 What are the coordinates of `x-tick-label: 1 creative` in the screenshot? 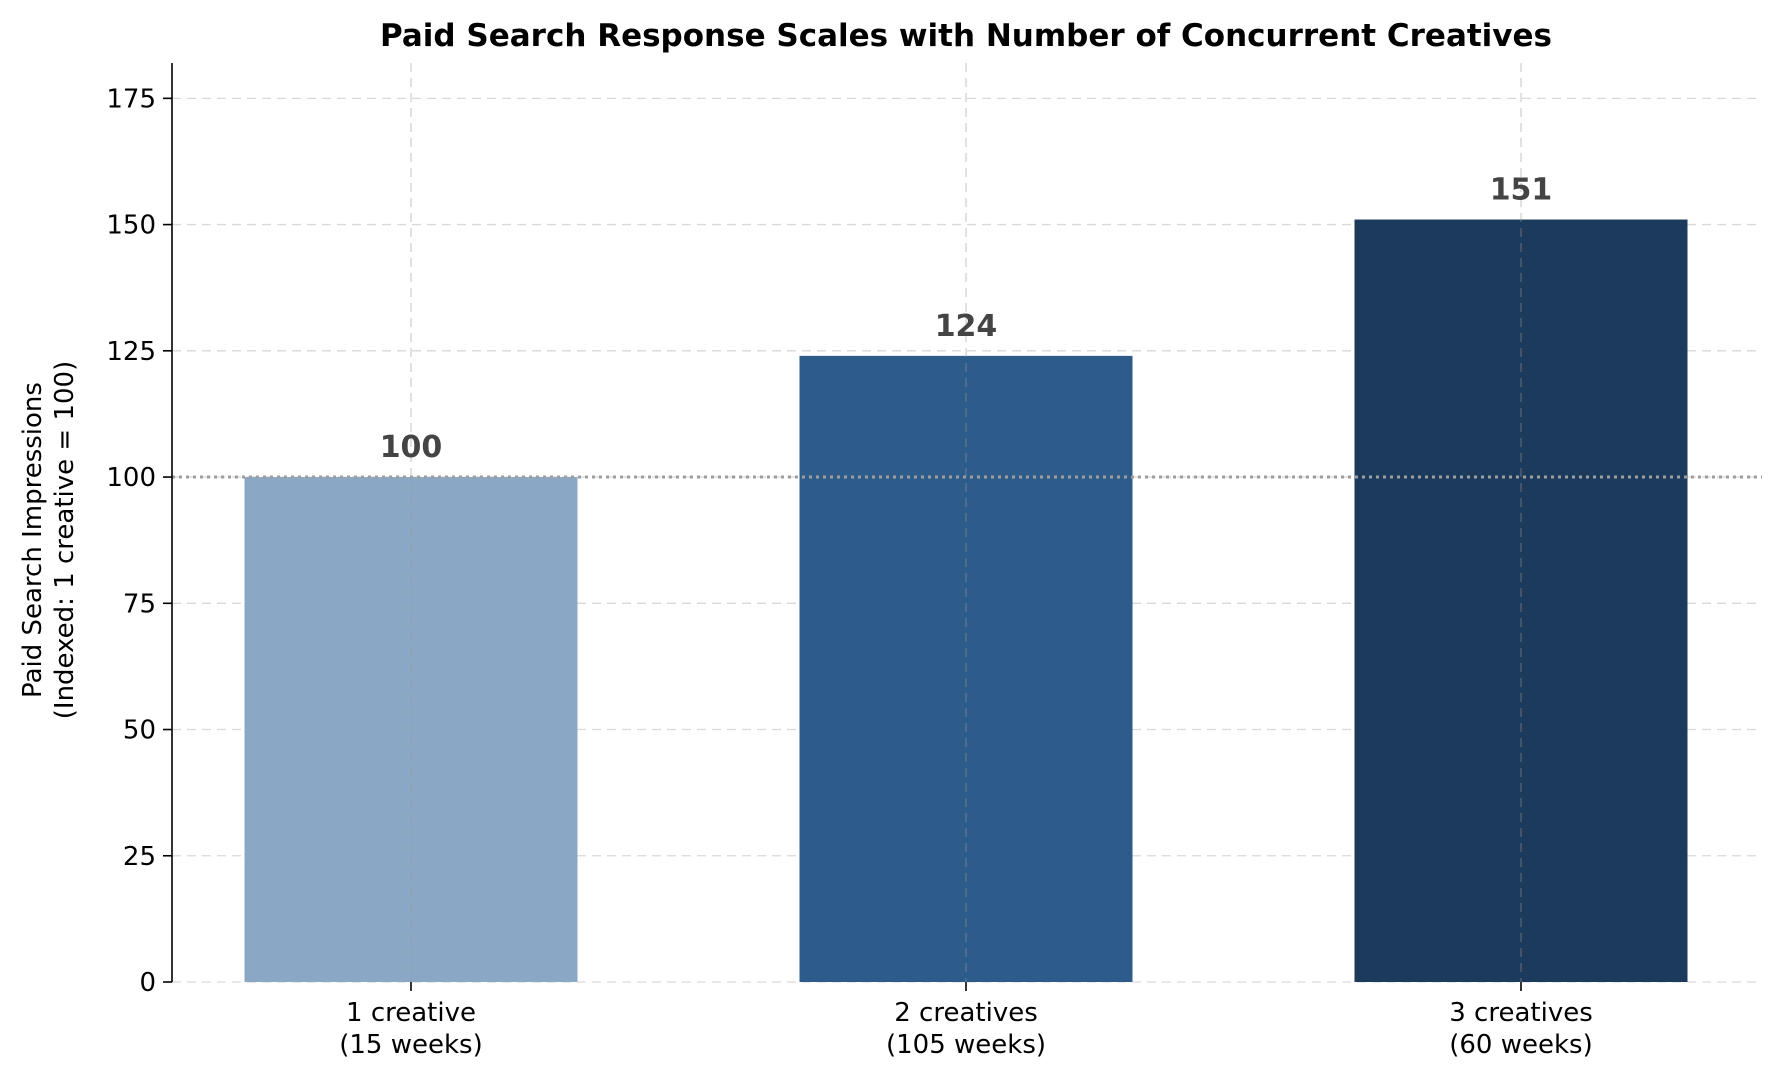 It's located at (411, 1013).